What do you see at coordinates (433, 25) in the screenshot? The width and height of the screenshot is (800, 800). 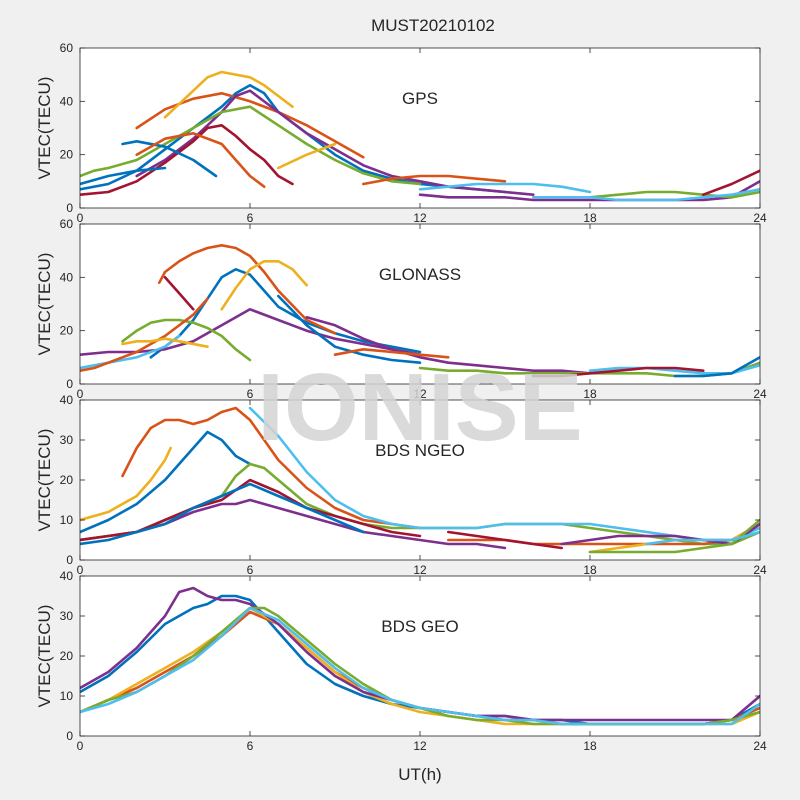 I see `figure-title: MUST20210102` at bounding box center [433, 25].